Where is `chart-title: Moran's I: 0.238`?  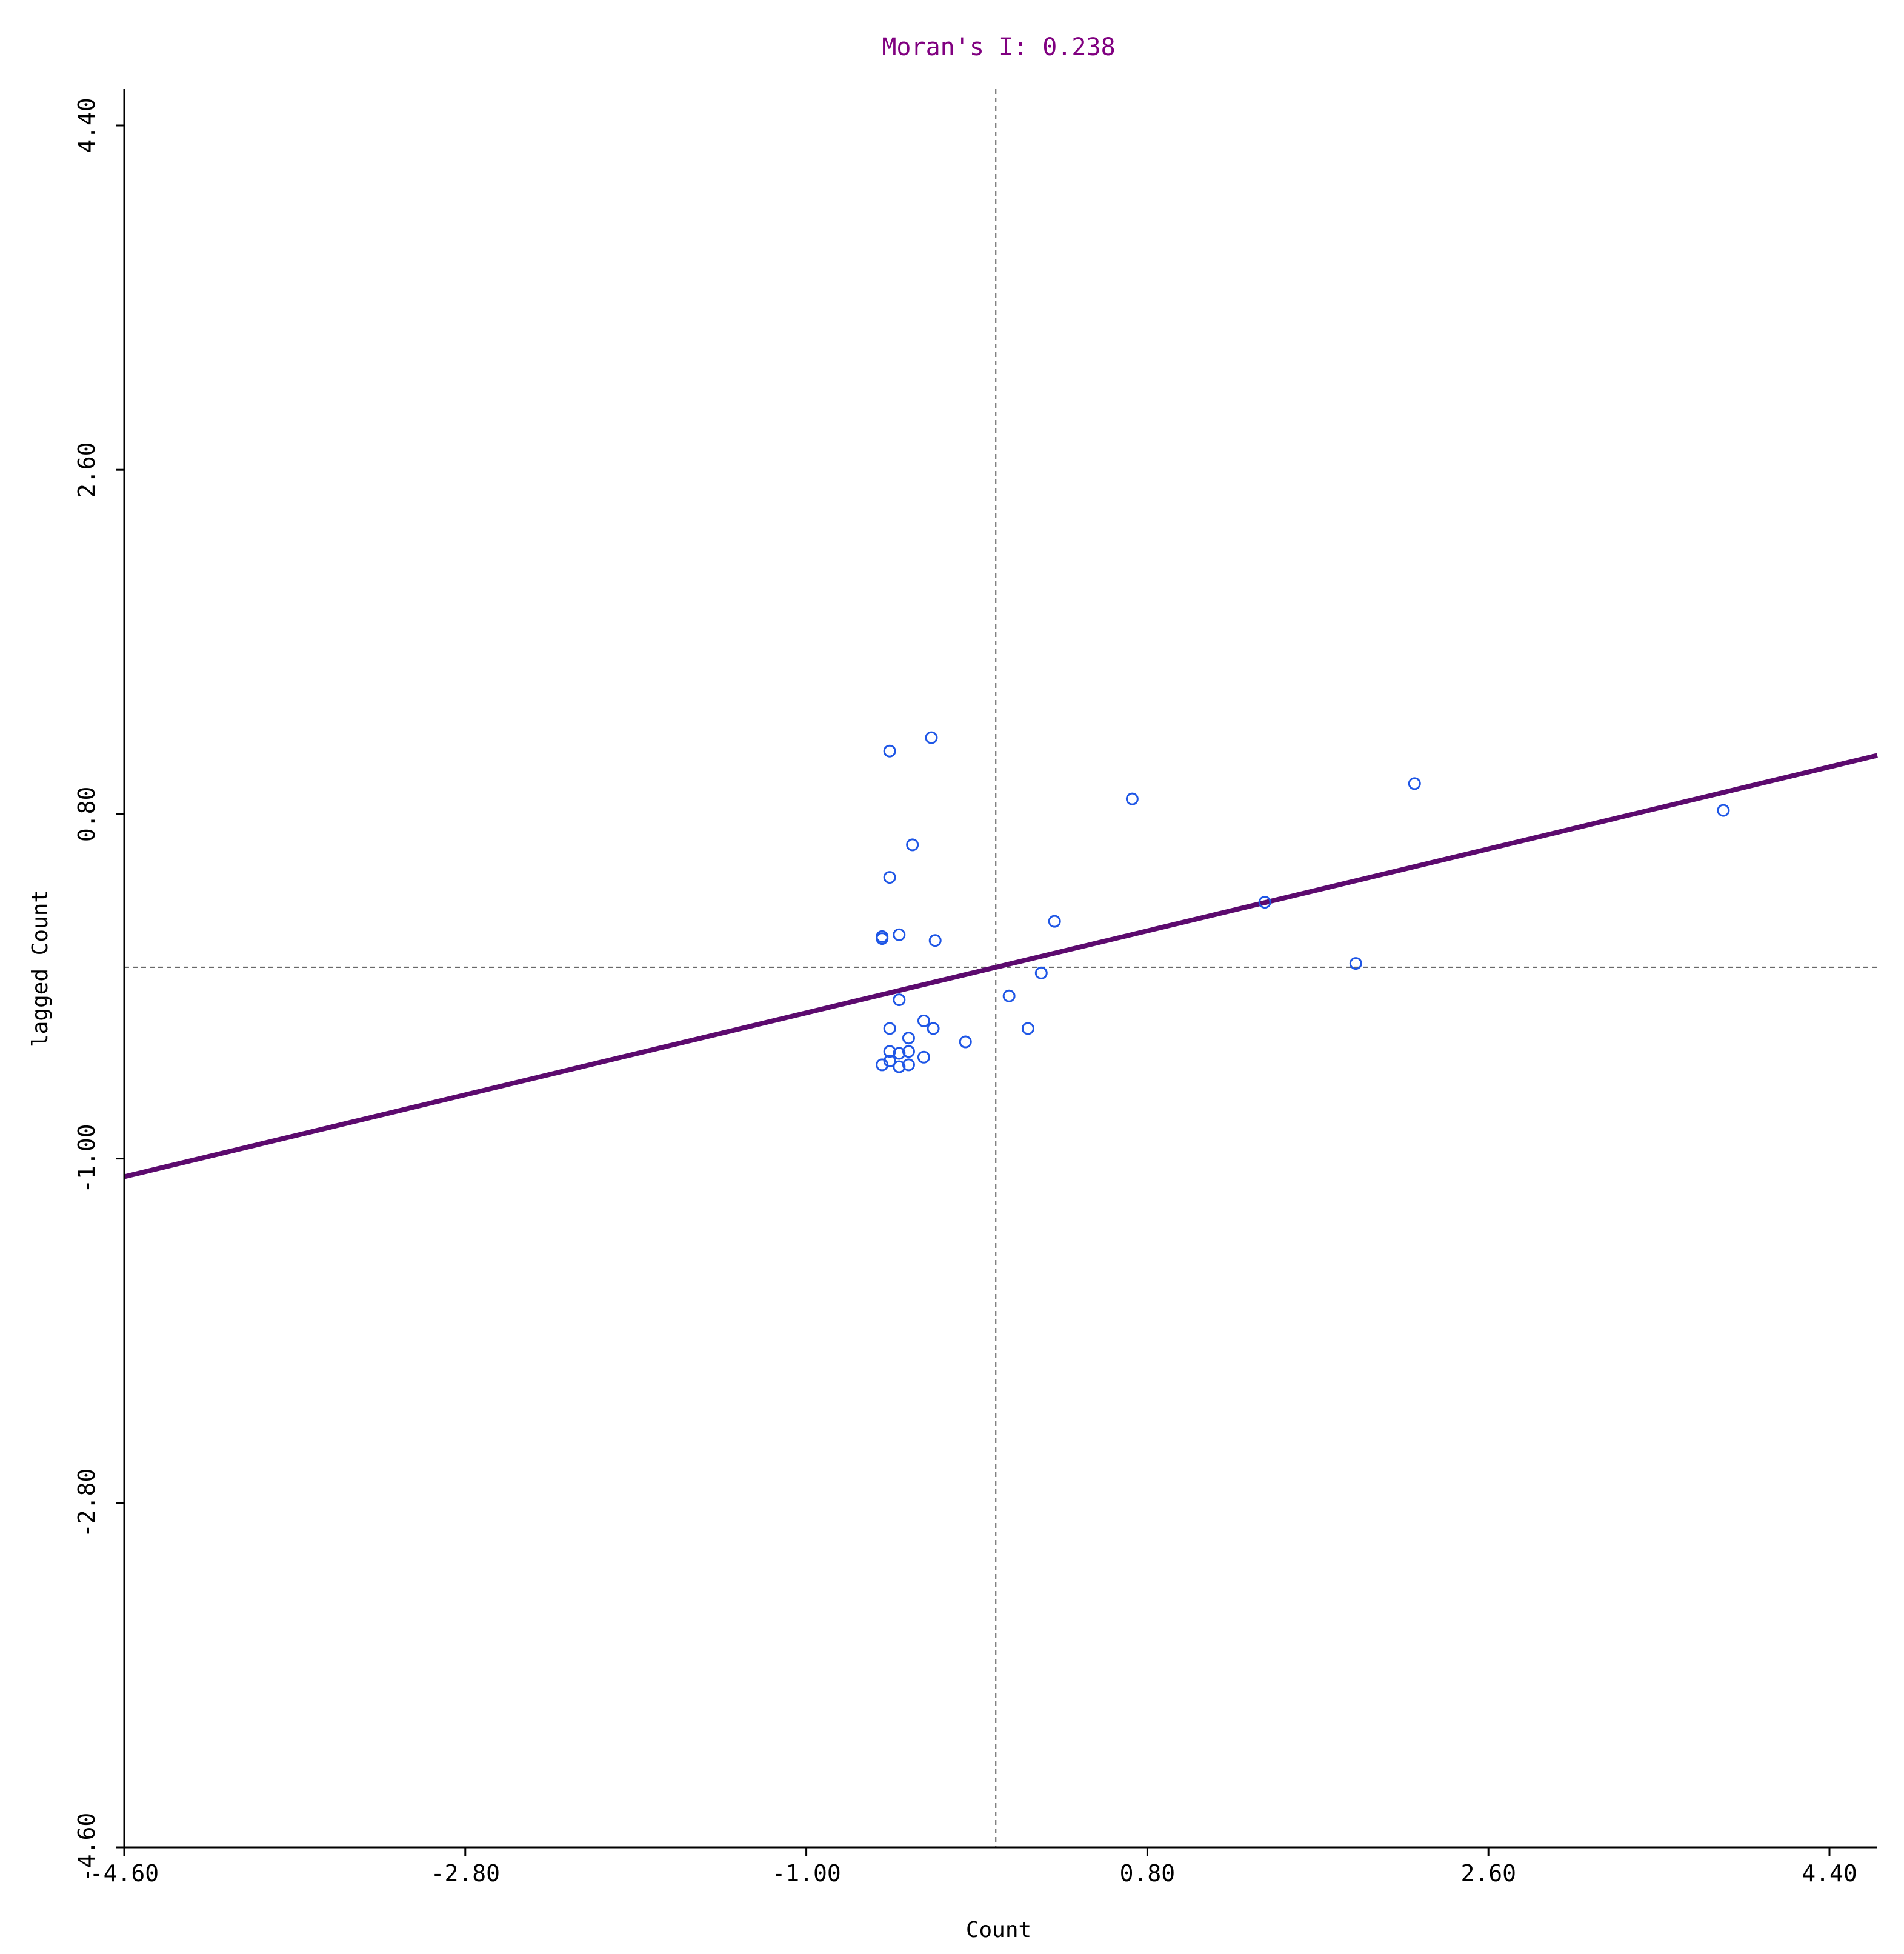 chart-title: Moran's I: 0.238 is located at coordinates (998, 47).